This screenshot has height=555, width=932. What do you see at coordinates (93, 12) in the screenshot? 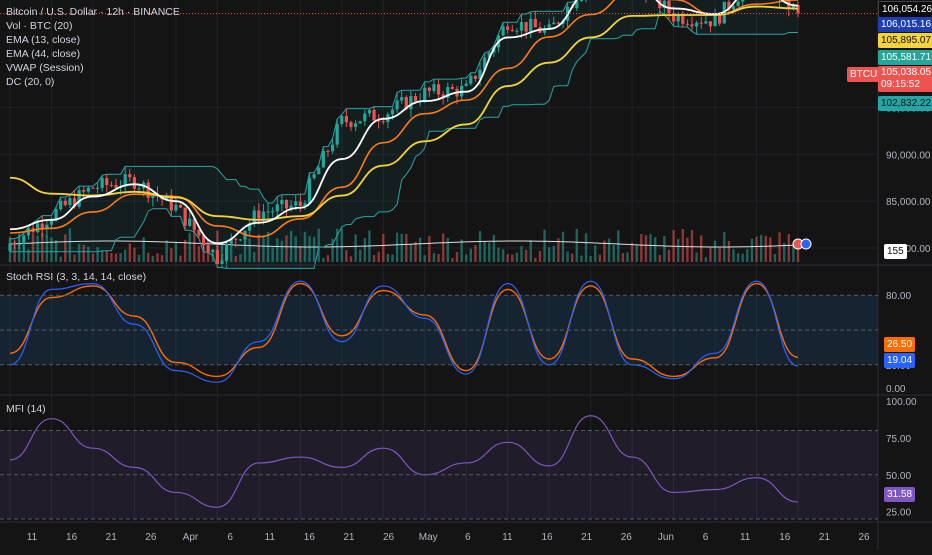
I see `symbol-title: Bitcoin / U.S. Dollar · 12h · BINANCE` at bounding box center [93, 12].